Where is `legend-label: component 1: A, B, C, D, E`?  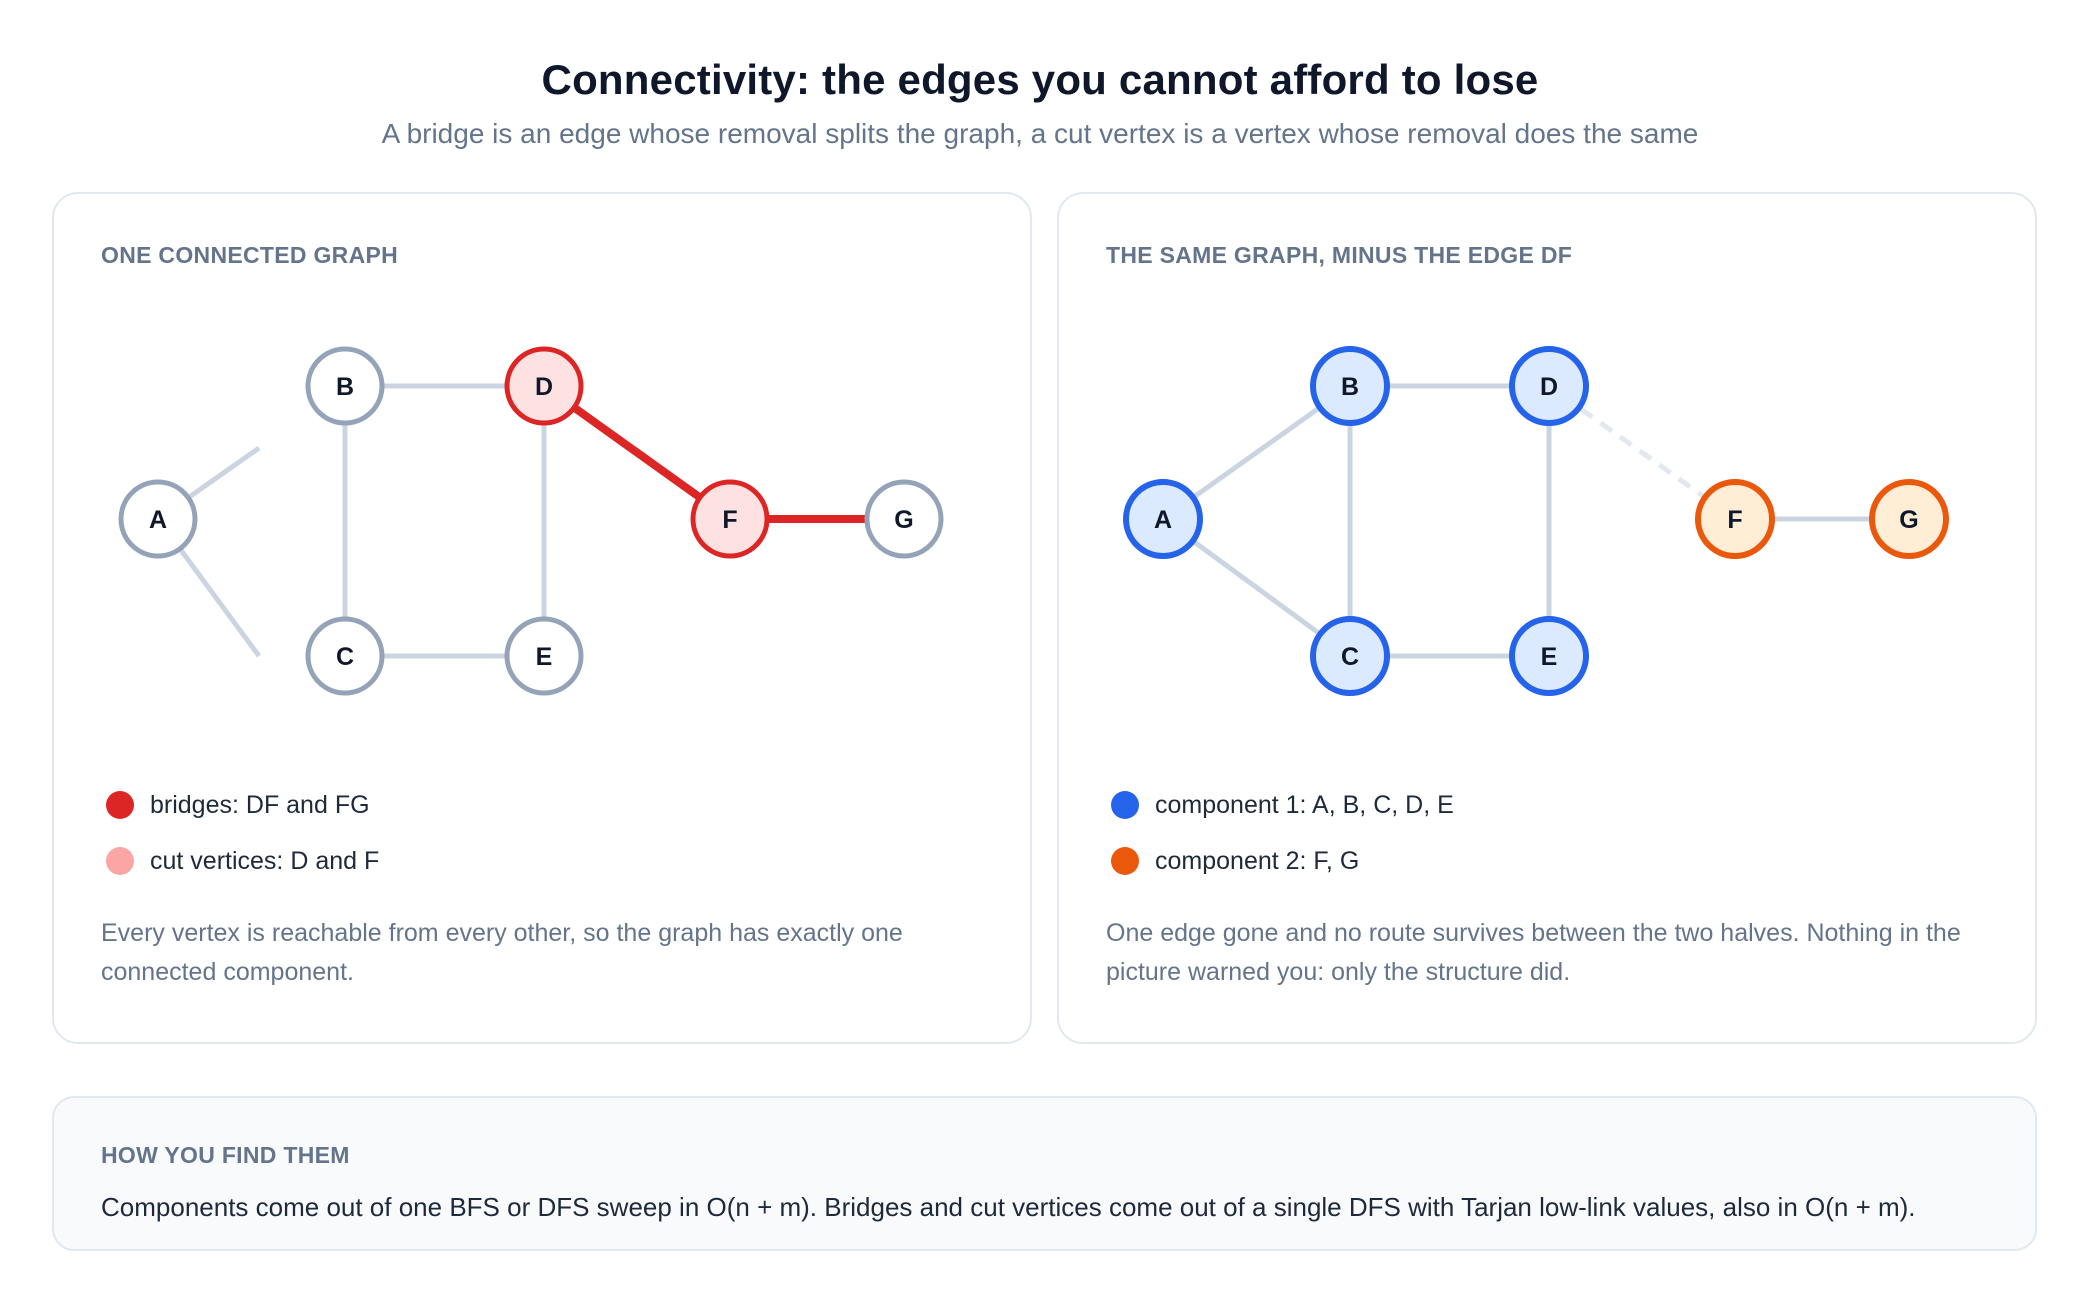
legend-label: component 1: A, B, C, D, E is located at coordinates (1304, 804).